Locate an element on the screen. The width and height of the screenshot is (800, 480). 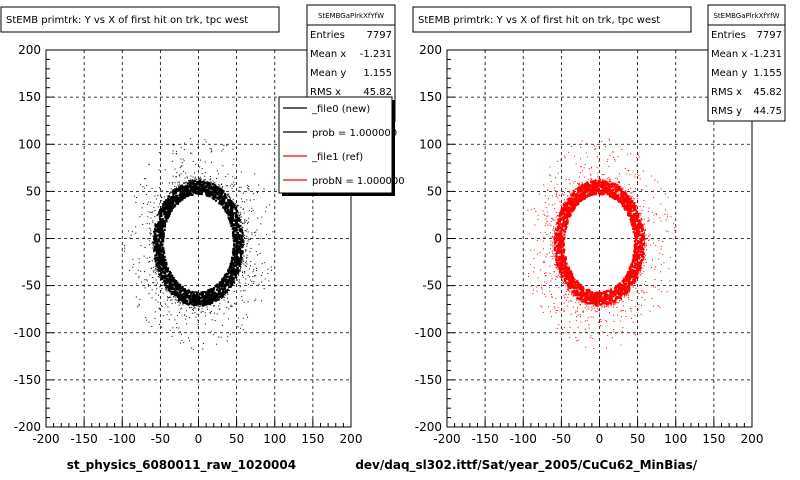
stats-value: -1.231 is located at coordinates (376, 54).